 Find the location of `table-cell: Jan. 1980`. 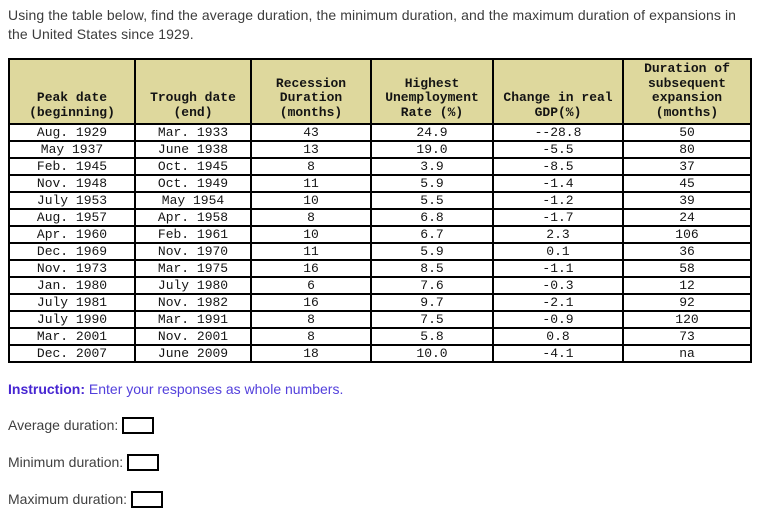

table-cell: Jan. 1980 is located at coordinates (72, 285).